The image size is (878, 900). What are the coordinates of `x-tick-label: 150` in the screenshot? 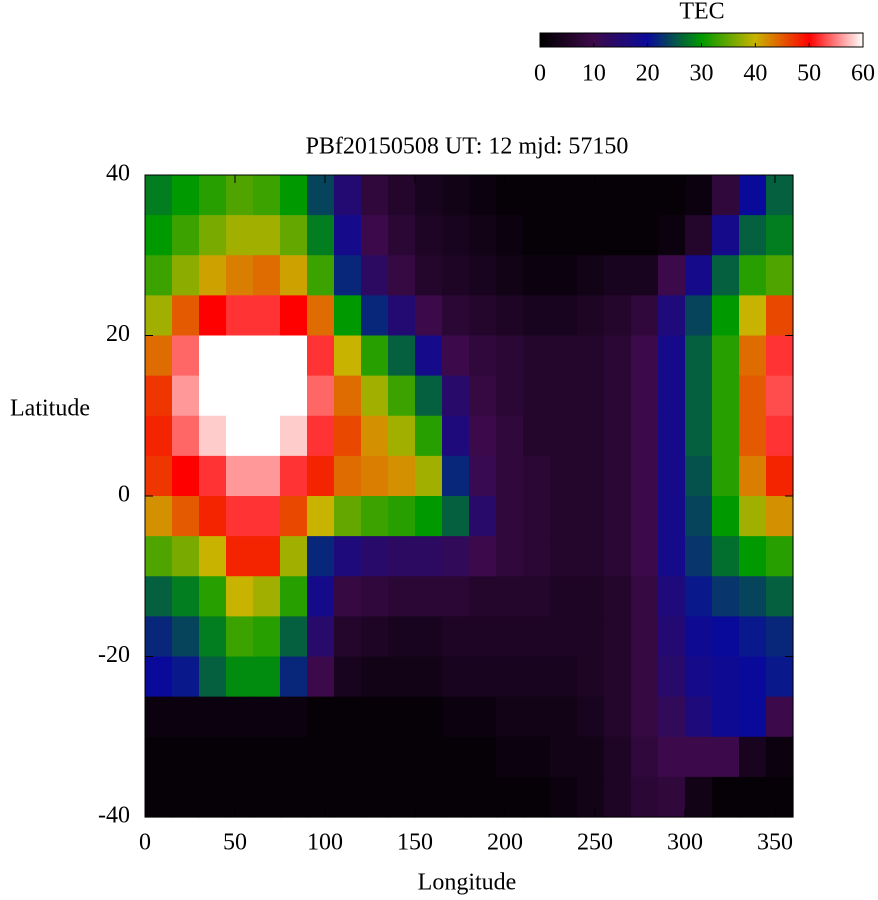 It's located at (415, 843).